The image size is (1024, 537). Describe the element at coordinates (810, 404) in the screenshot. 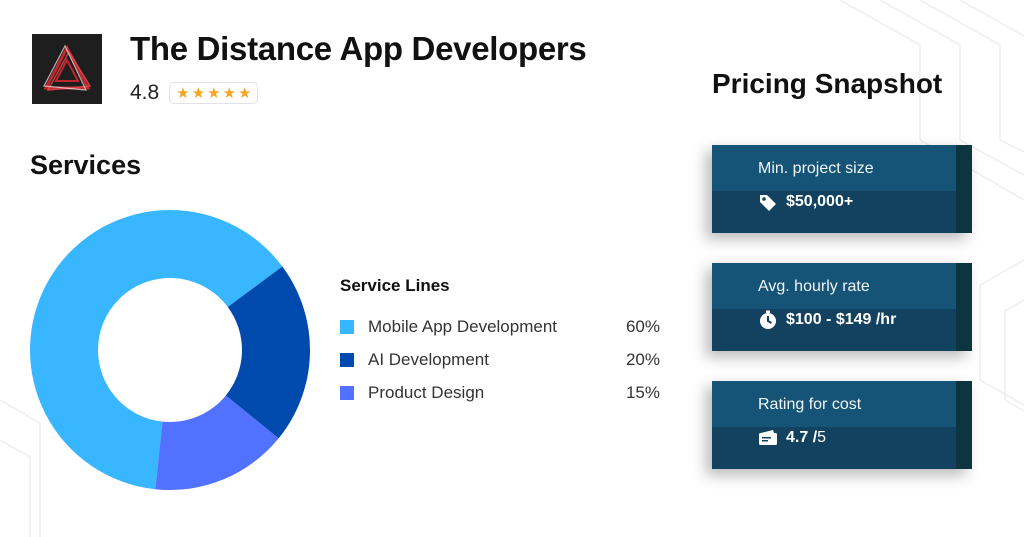

I see `card-label: Rating for cost` at that location.